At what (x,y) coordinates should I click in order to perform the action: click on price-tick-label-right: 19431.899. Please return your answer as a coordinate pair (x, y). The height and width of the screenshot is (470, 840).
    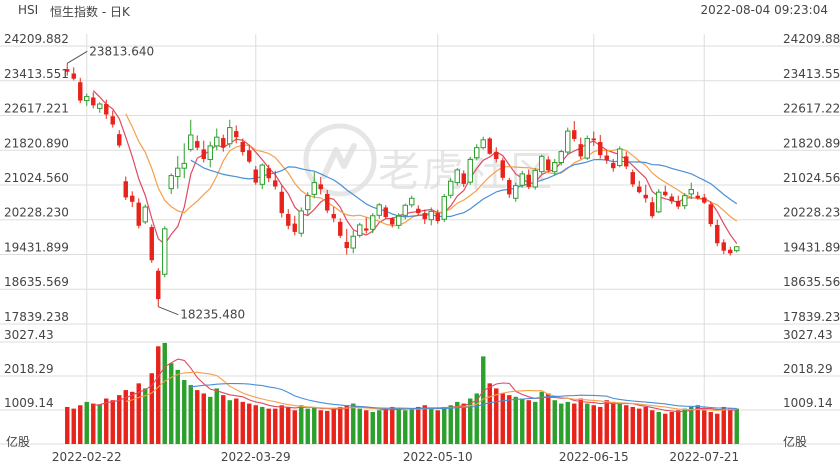
    Looking at the image, I should click on (811, 248).